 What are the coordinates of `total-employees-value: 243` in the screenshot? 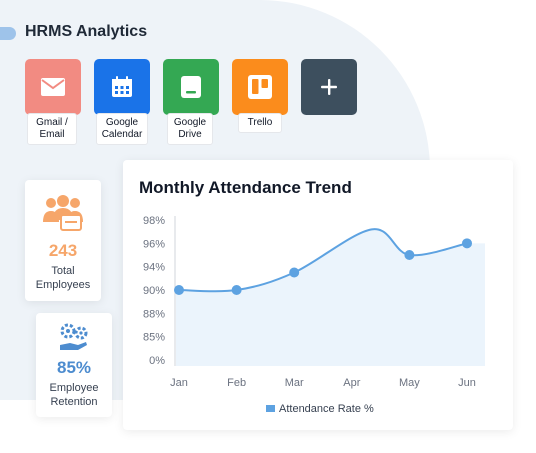 It's located at (63, 250).